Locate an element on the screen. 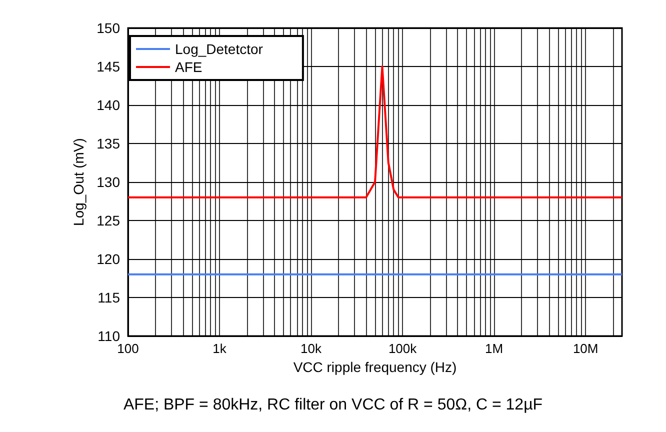  y-tick-label: 130 is located at coordinates (108, 182).